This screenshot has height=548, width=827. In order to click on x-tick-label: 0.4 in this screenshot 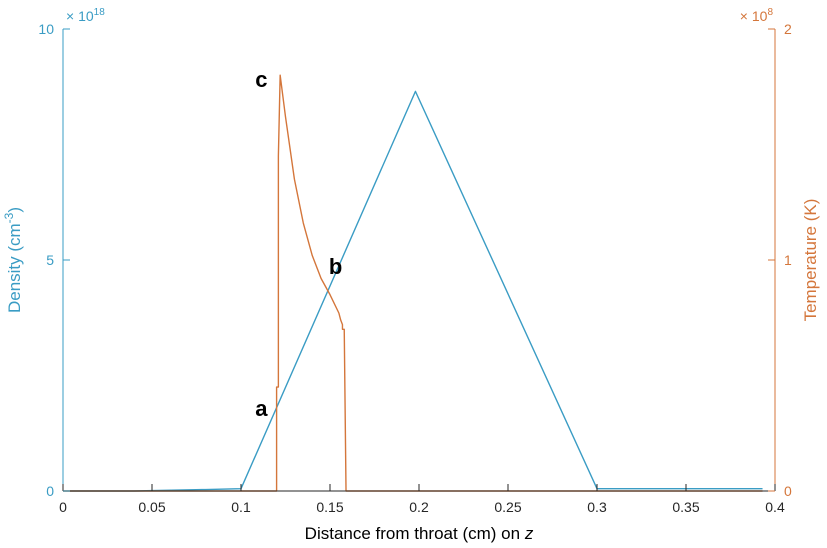, I will do `click(775, 507)`.